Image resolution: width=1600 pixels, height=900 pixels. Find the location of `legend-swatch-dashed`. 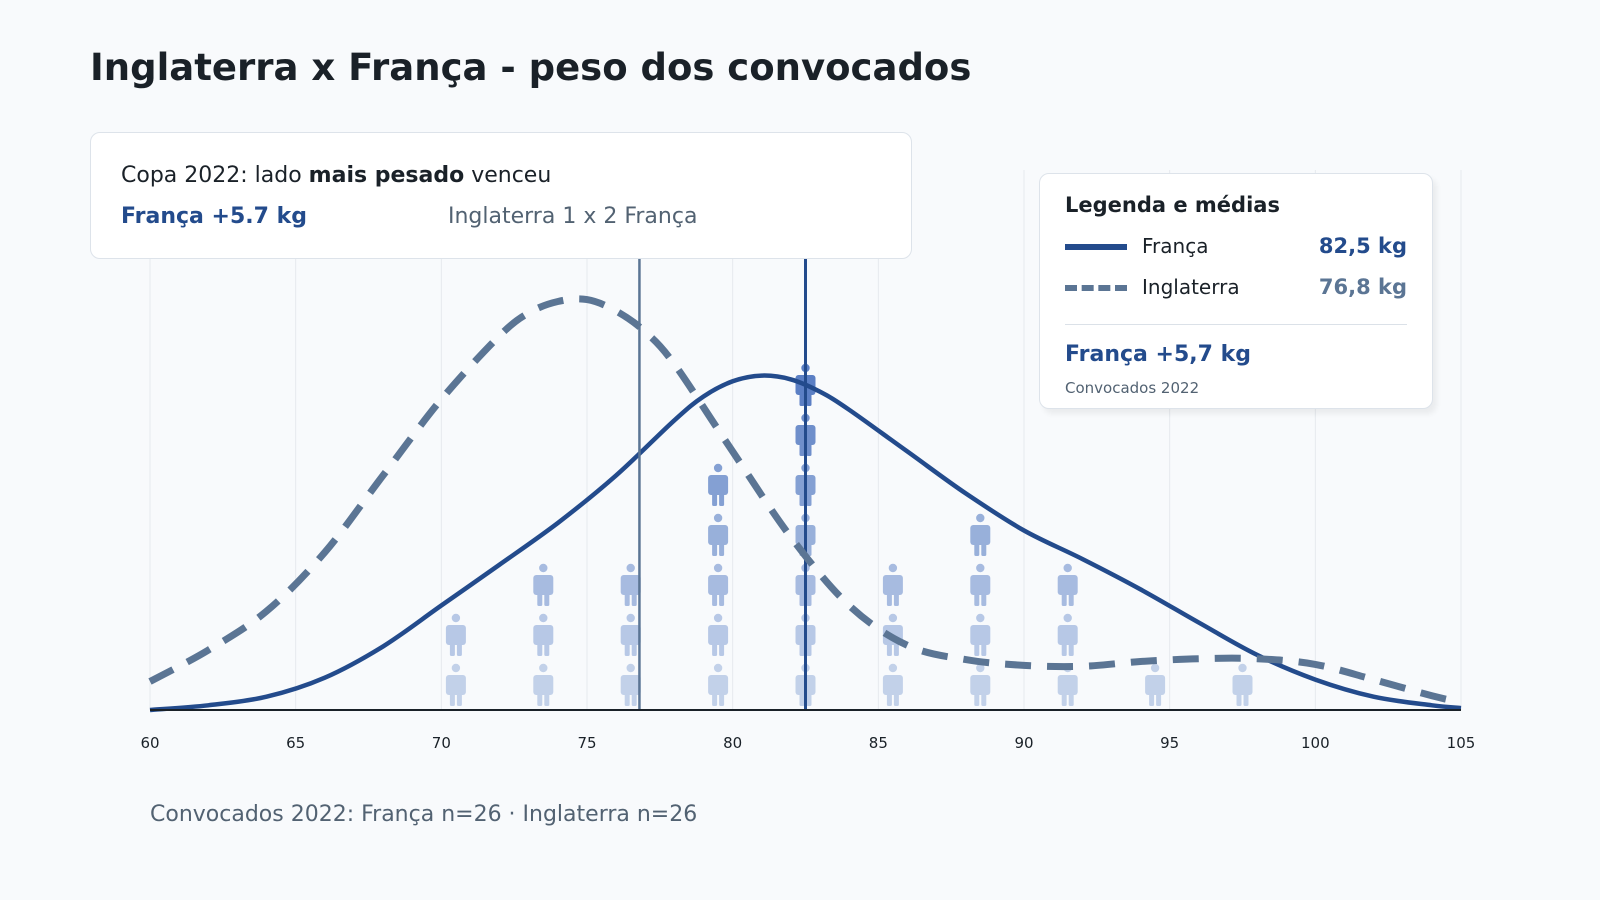

legend-swatch-dashed is located at coordinates (1096, 288).